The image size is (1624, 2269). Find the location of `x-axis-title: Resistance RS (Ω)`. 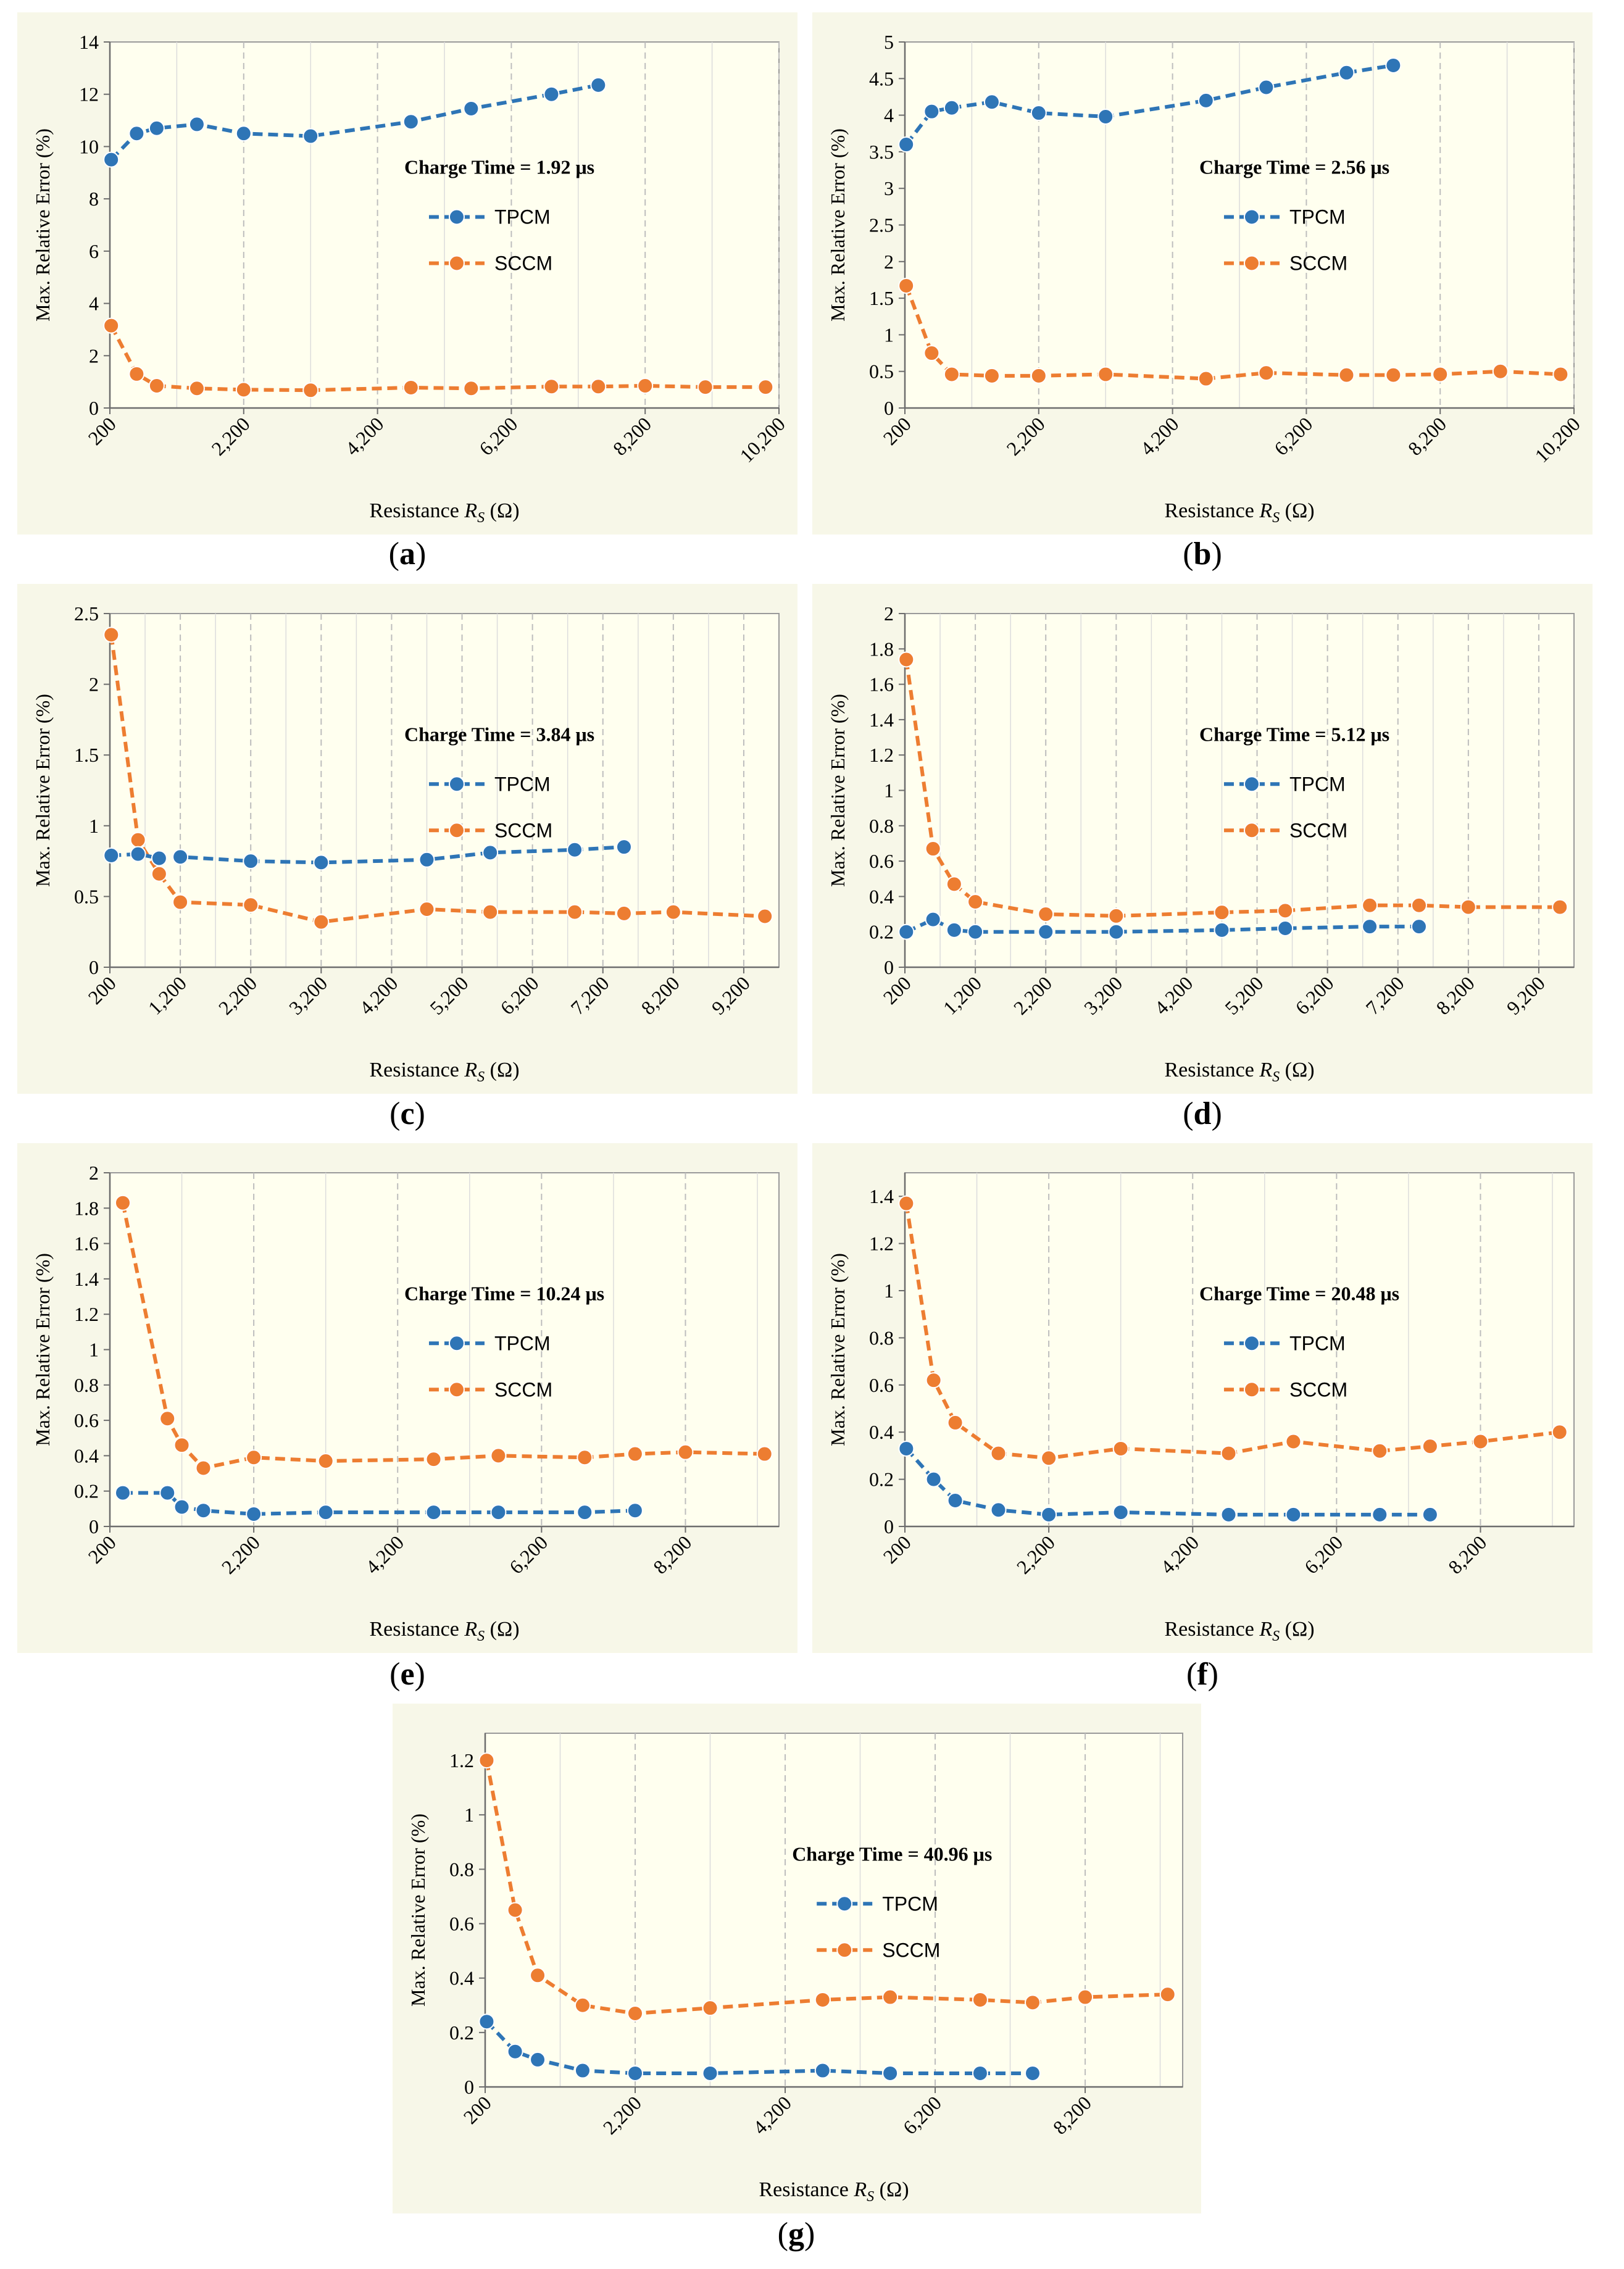

x-axis-title: Resistance RS (Ω) is located at coordinates (1239, 1631).